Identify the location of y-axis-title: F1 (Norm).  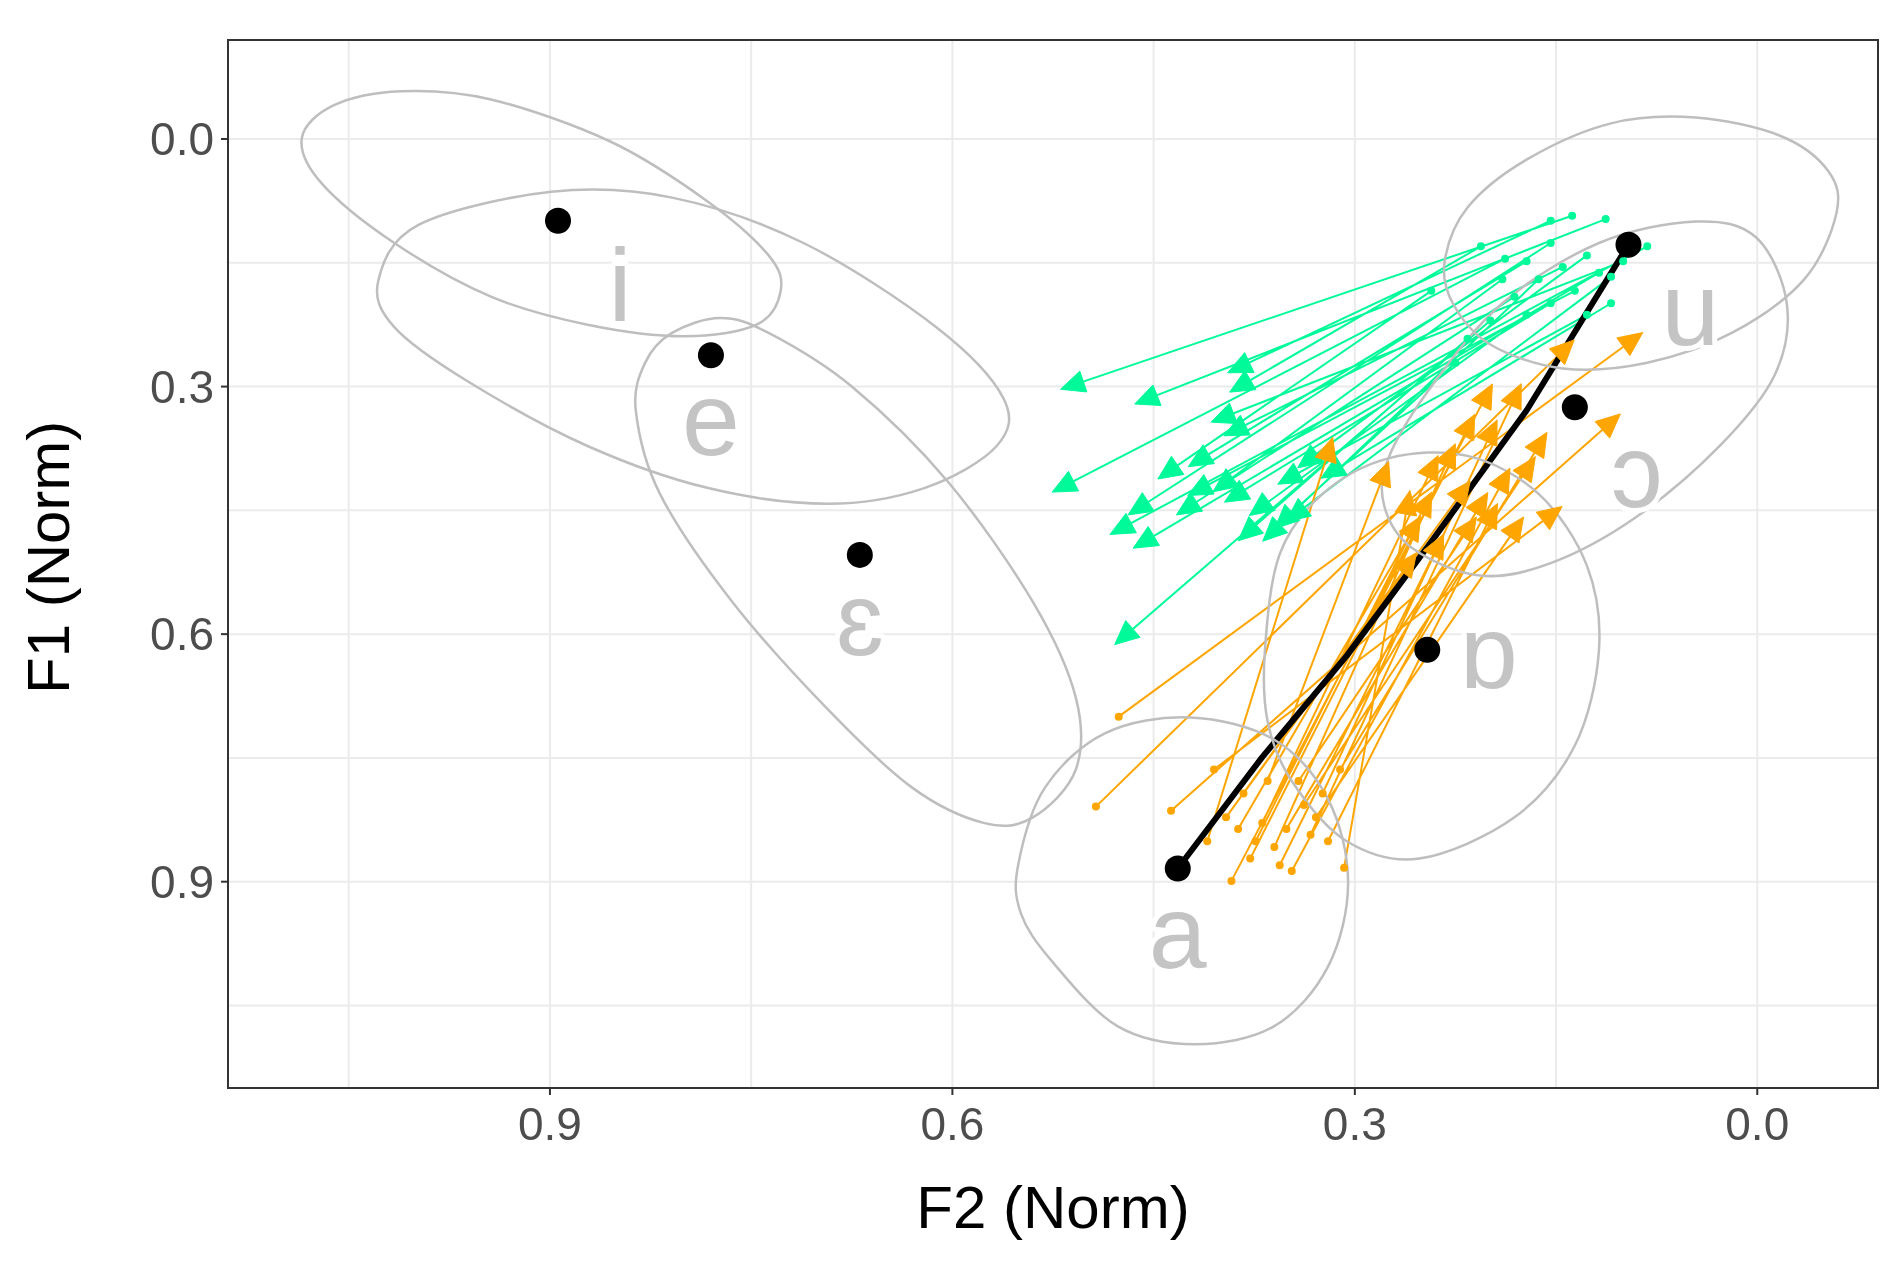
(49, 557).